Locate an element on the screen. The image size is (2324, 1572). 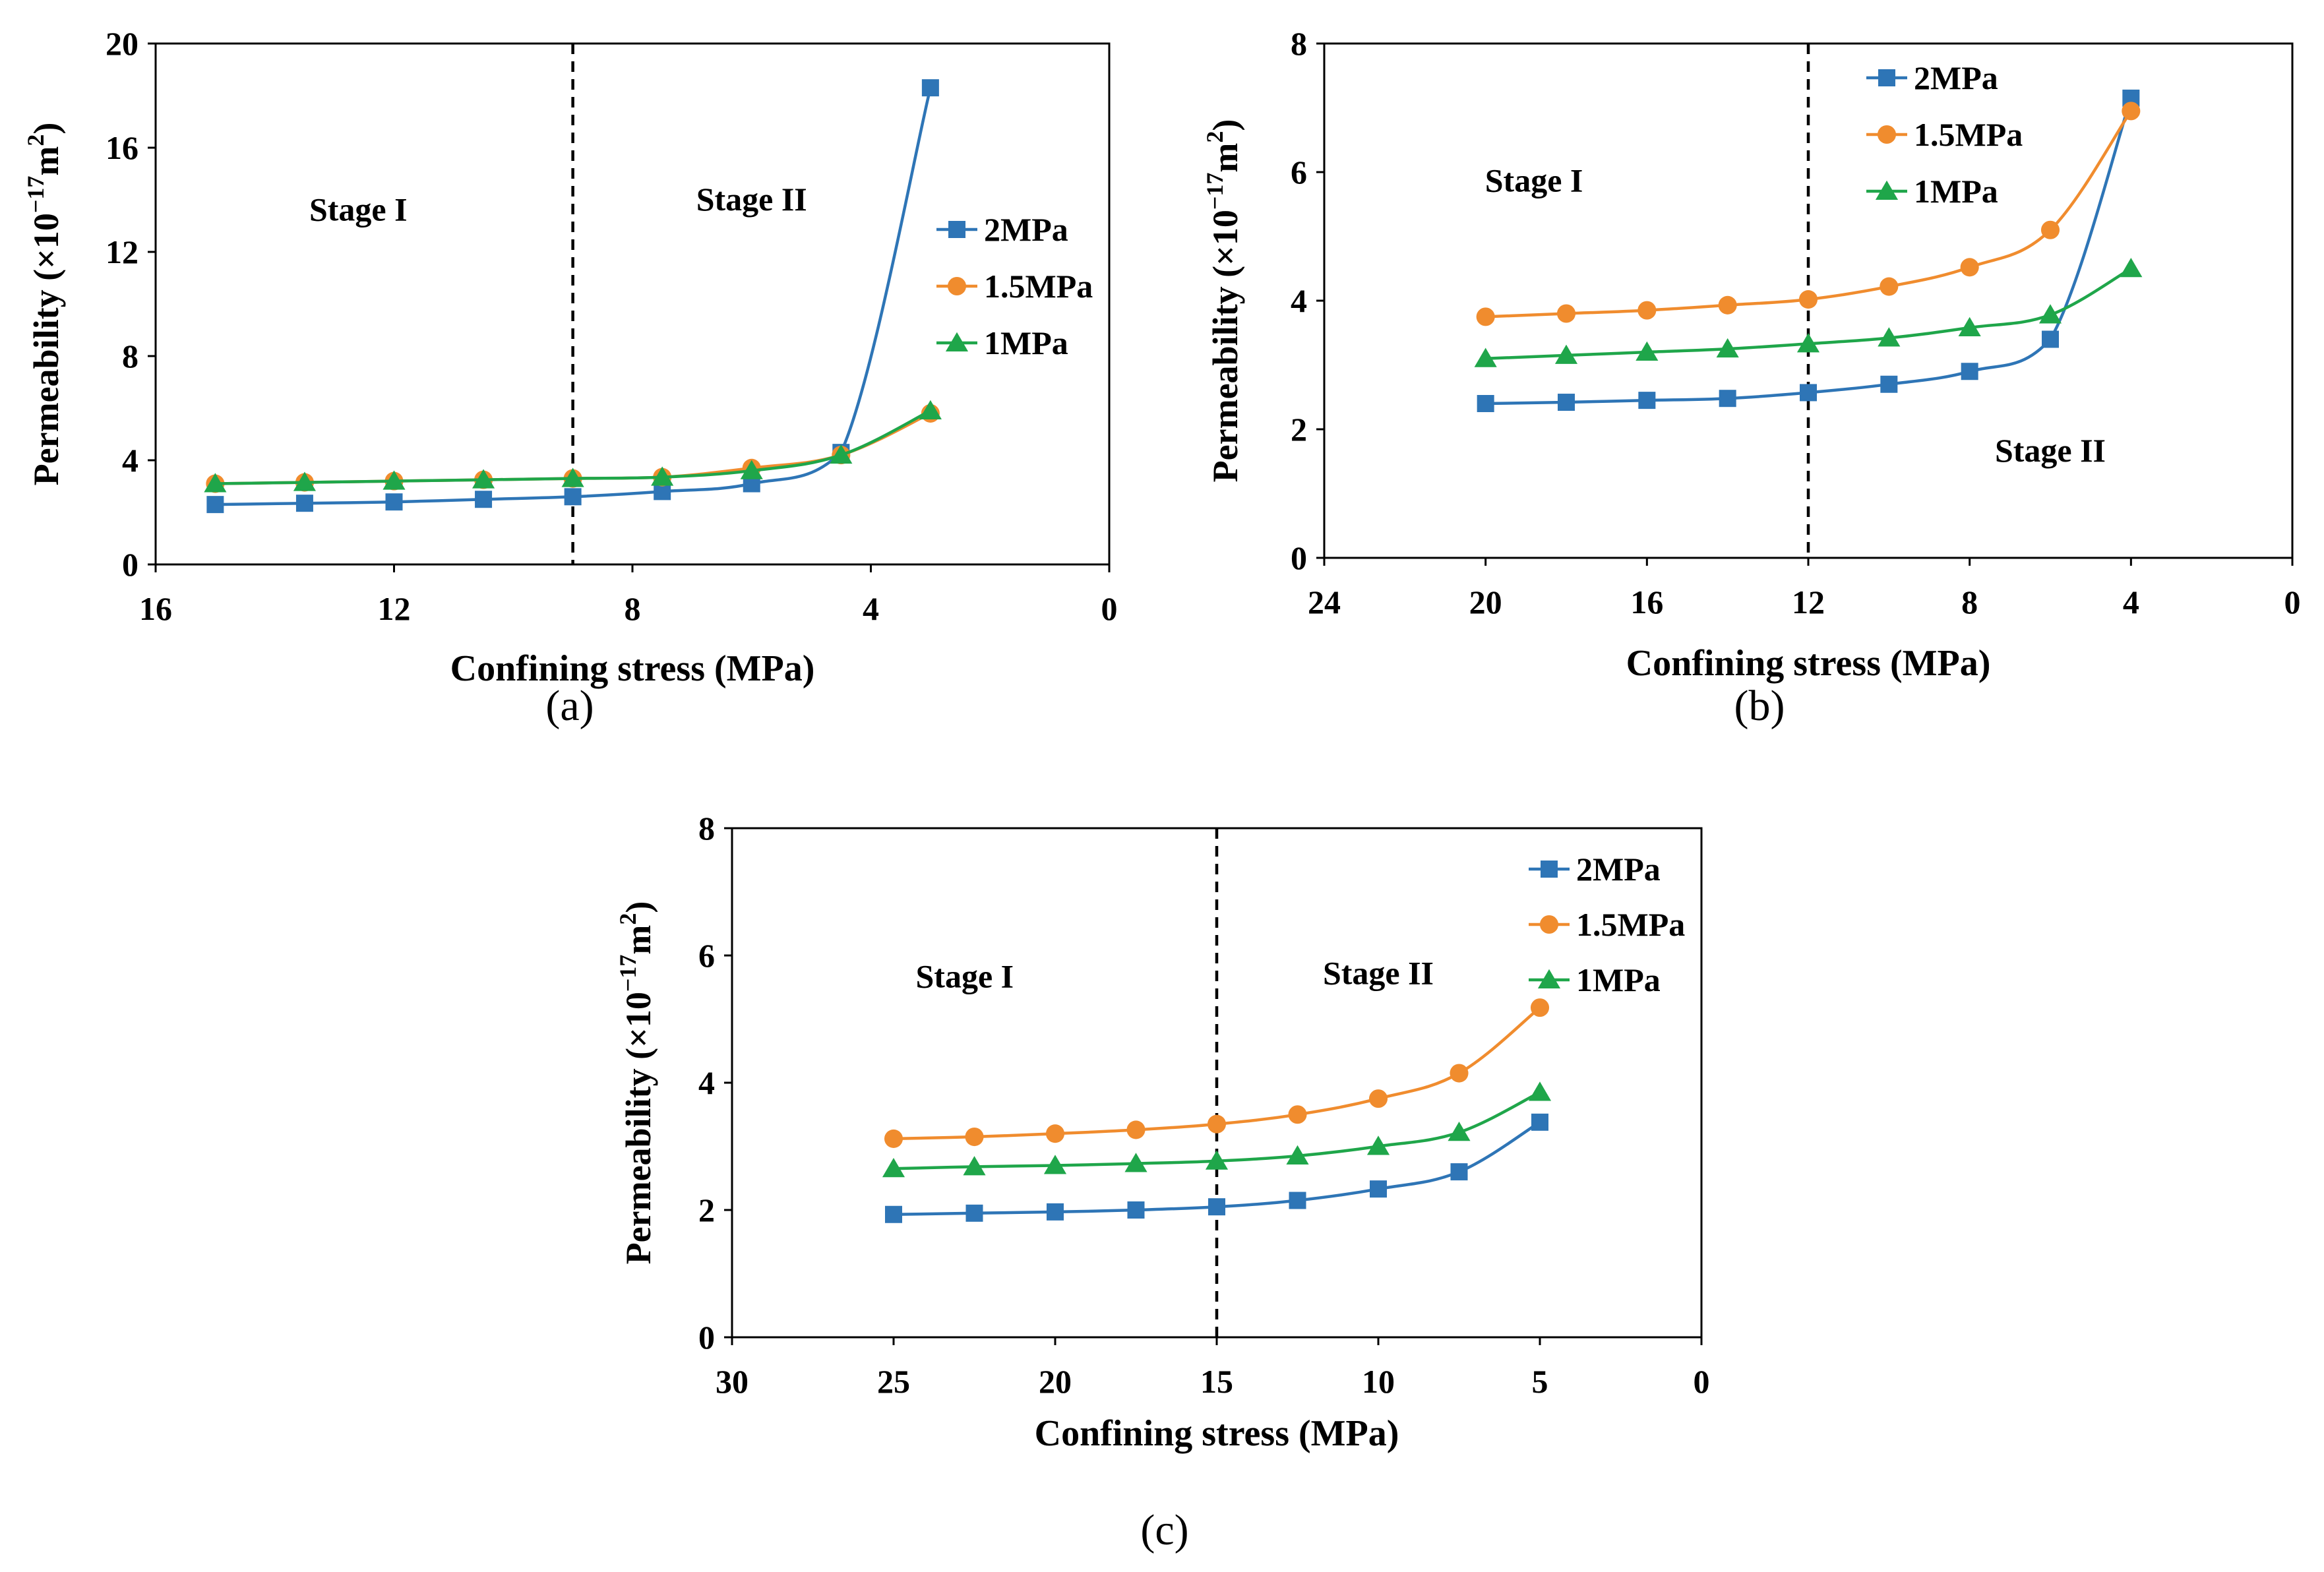
panel-label: (c) is located at coordinates (1164, 1530).